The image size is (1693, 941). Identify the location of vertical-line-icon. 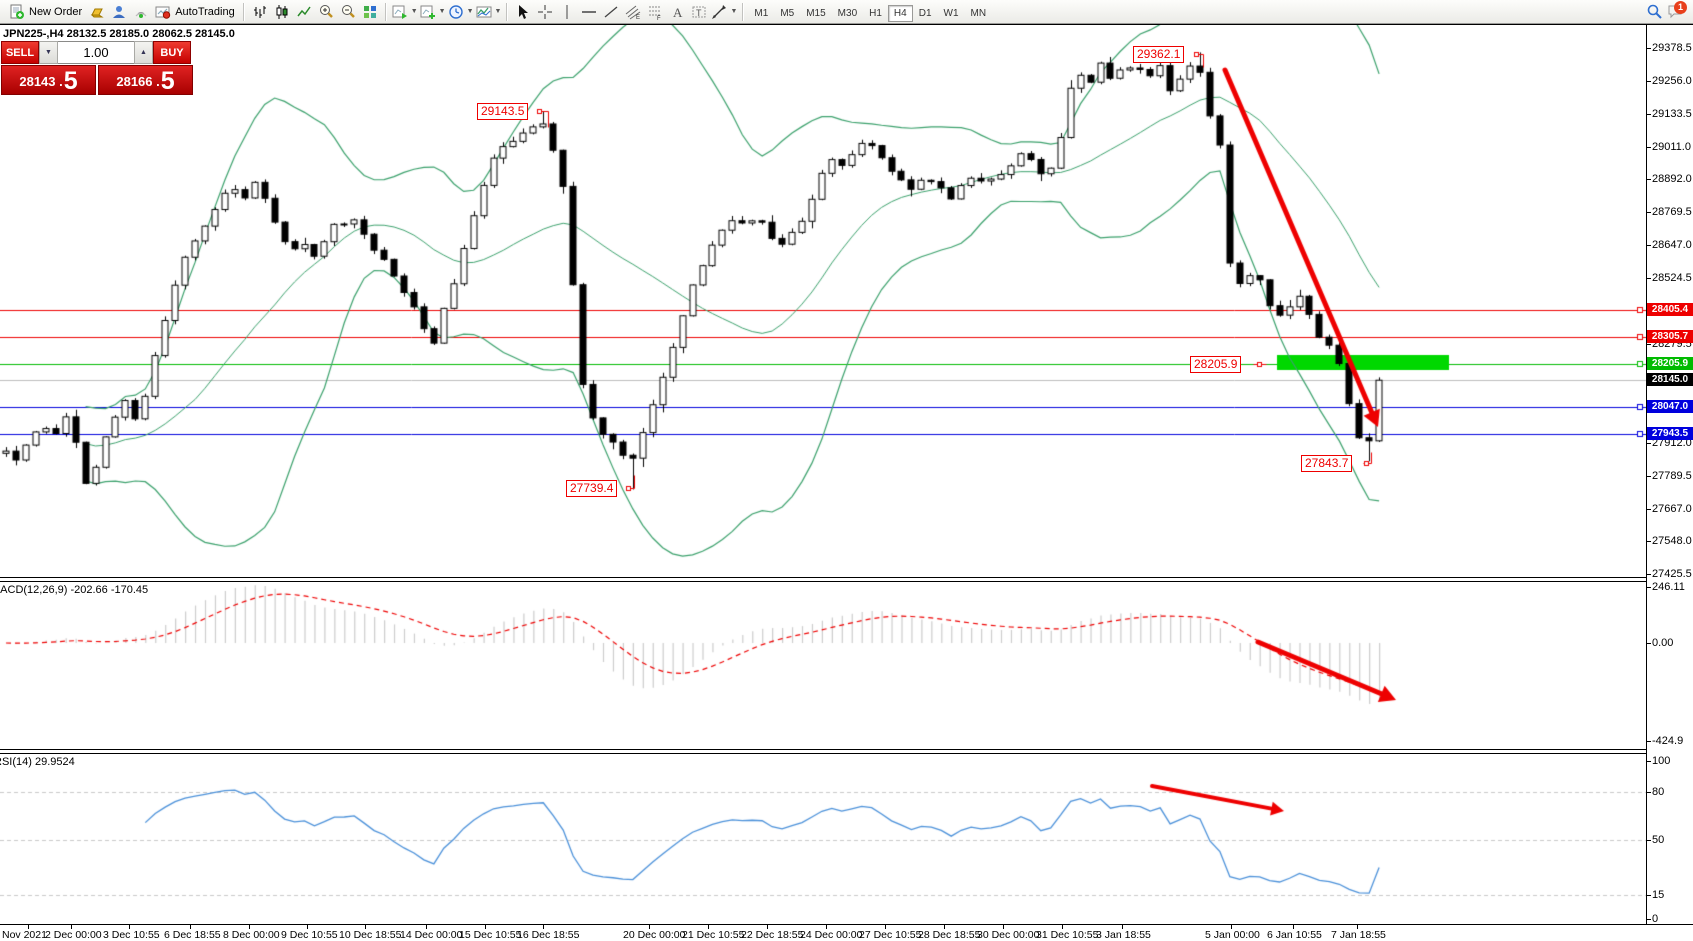
(567, 12).